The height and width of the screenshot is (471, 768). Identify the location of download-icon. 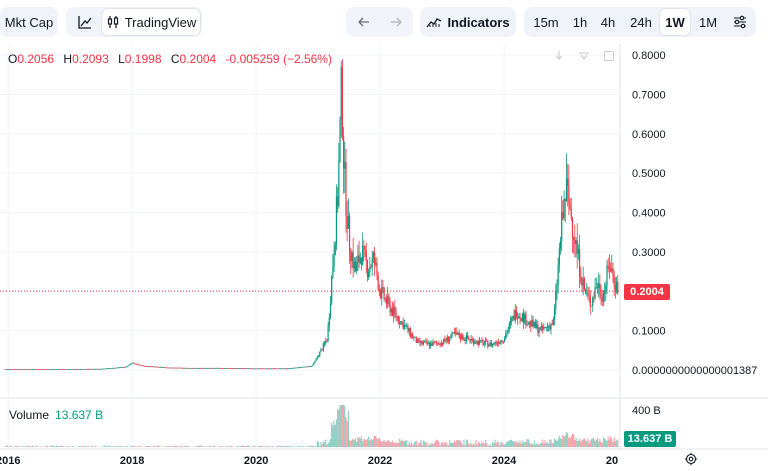
(559, 56).